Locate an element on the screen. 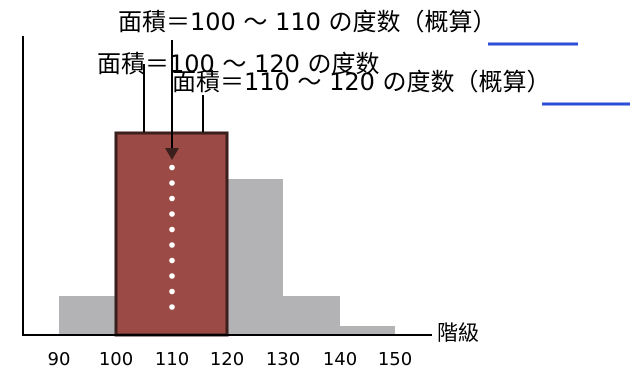 This screenshot has height=375, width=635. tick-90: 90 is located at coordinates (59, 359).